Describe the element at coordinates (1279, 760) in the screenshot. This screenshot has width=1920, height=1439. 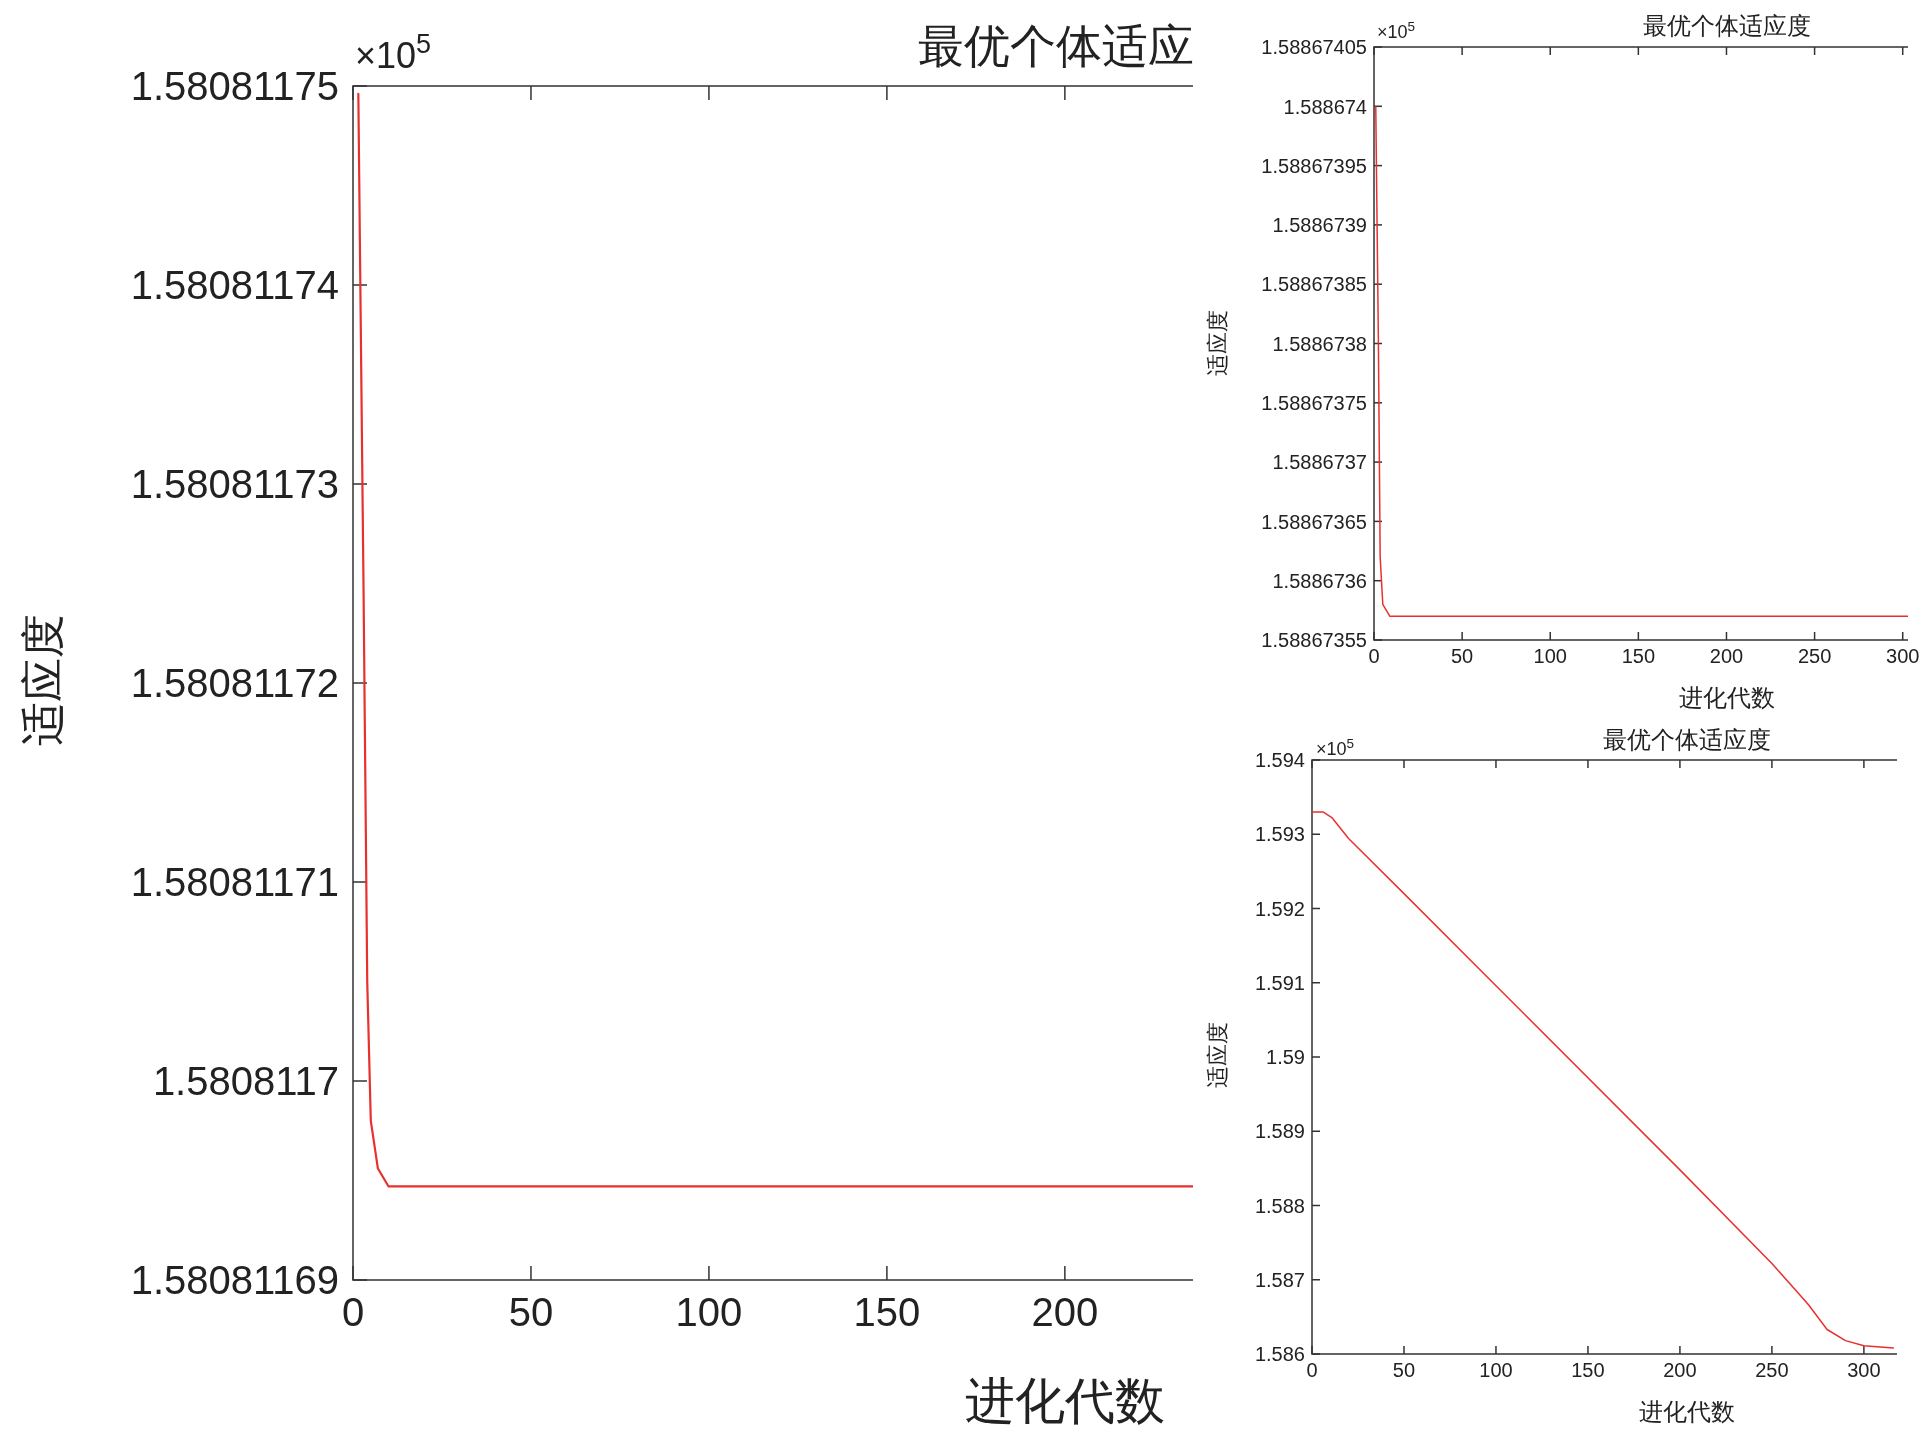
I see `ytick: 1.594` at that location.